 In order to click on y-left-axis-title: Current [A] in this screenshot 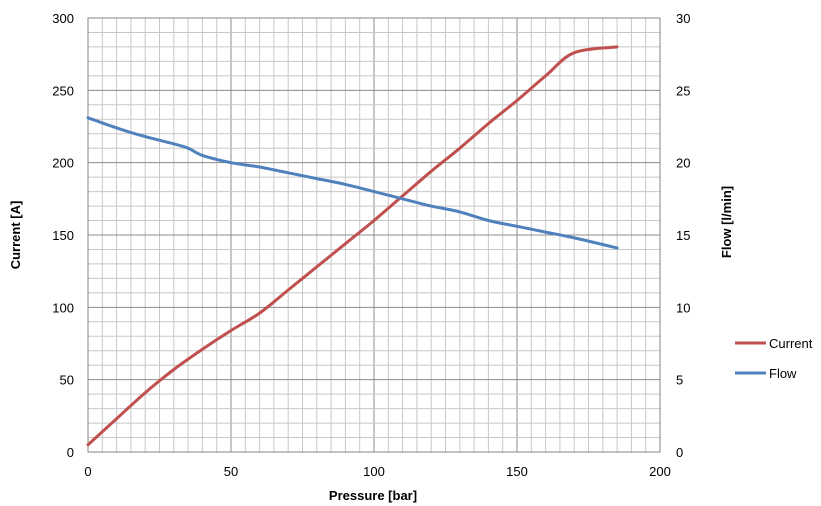, I will do `click(15, 235)`.